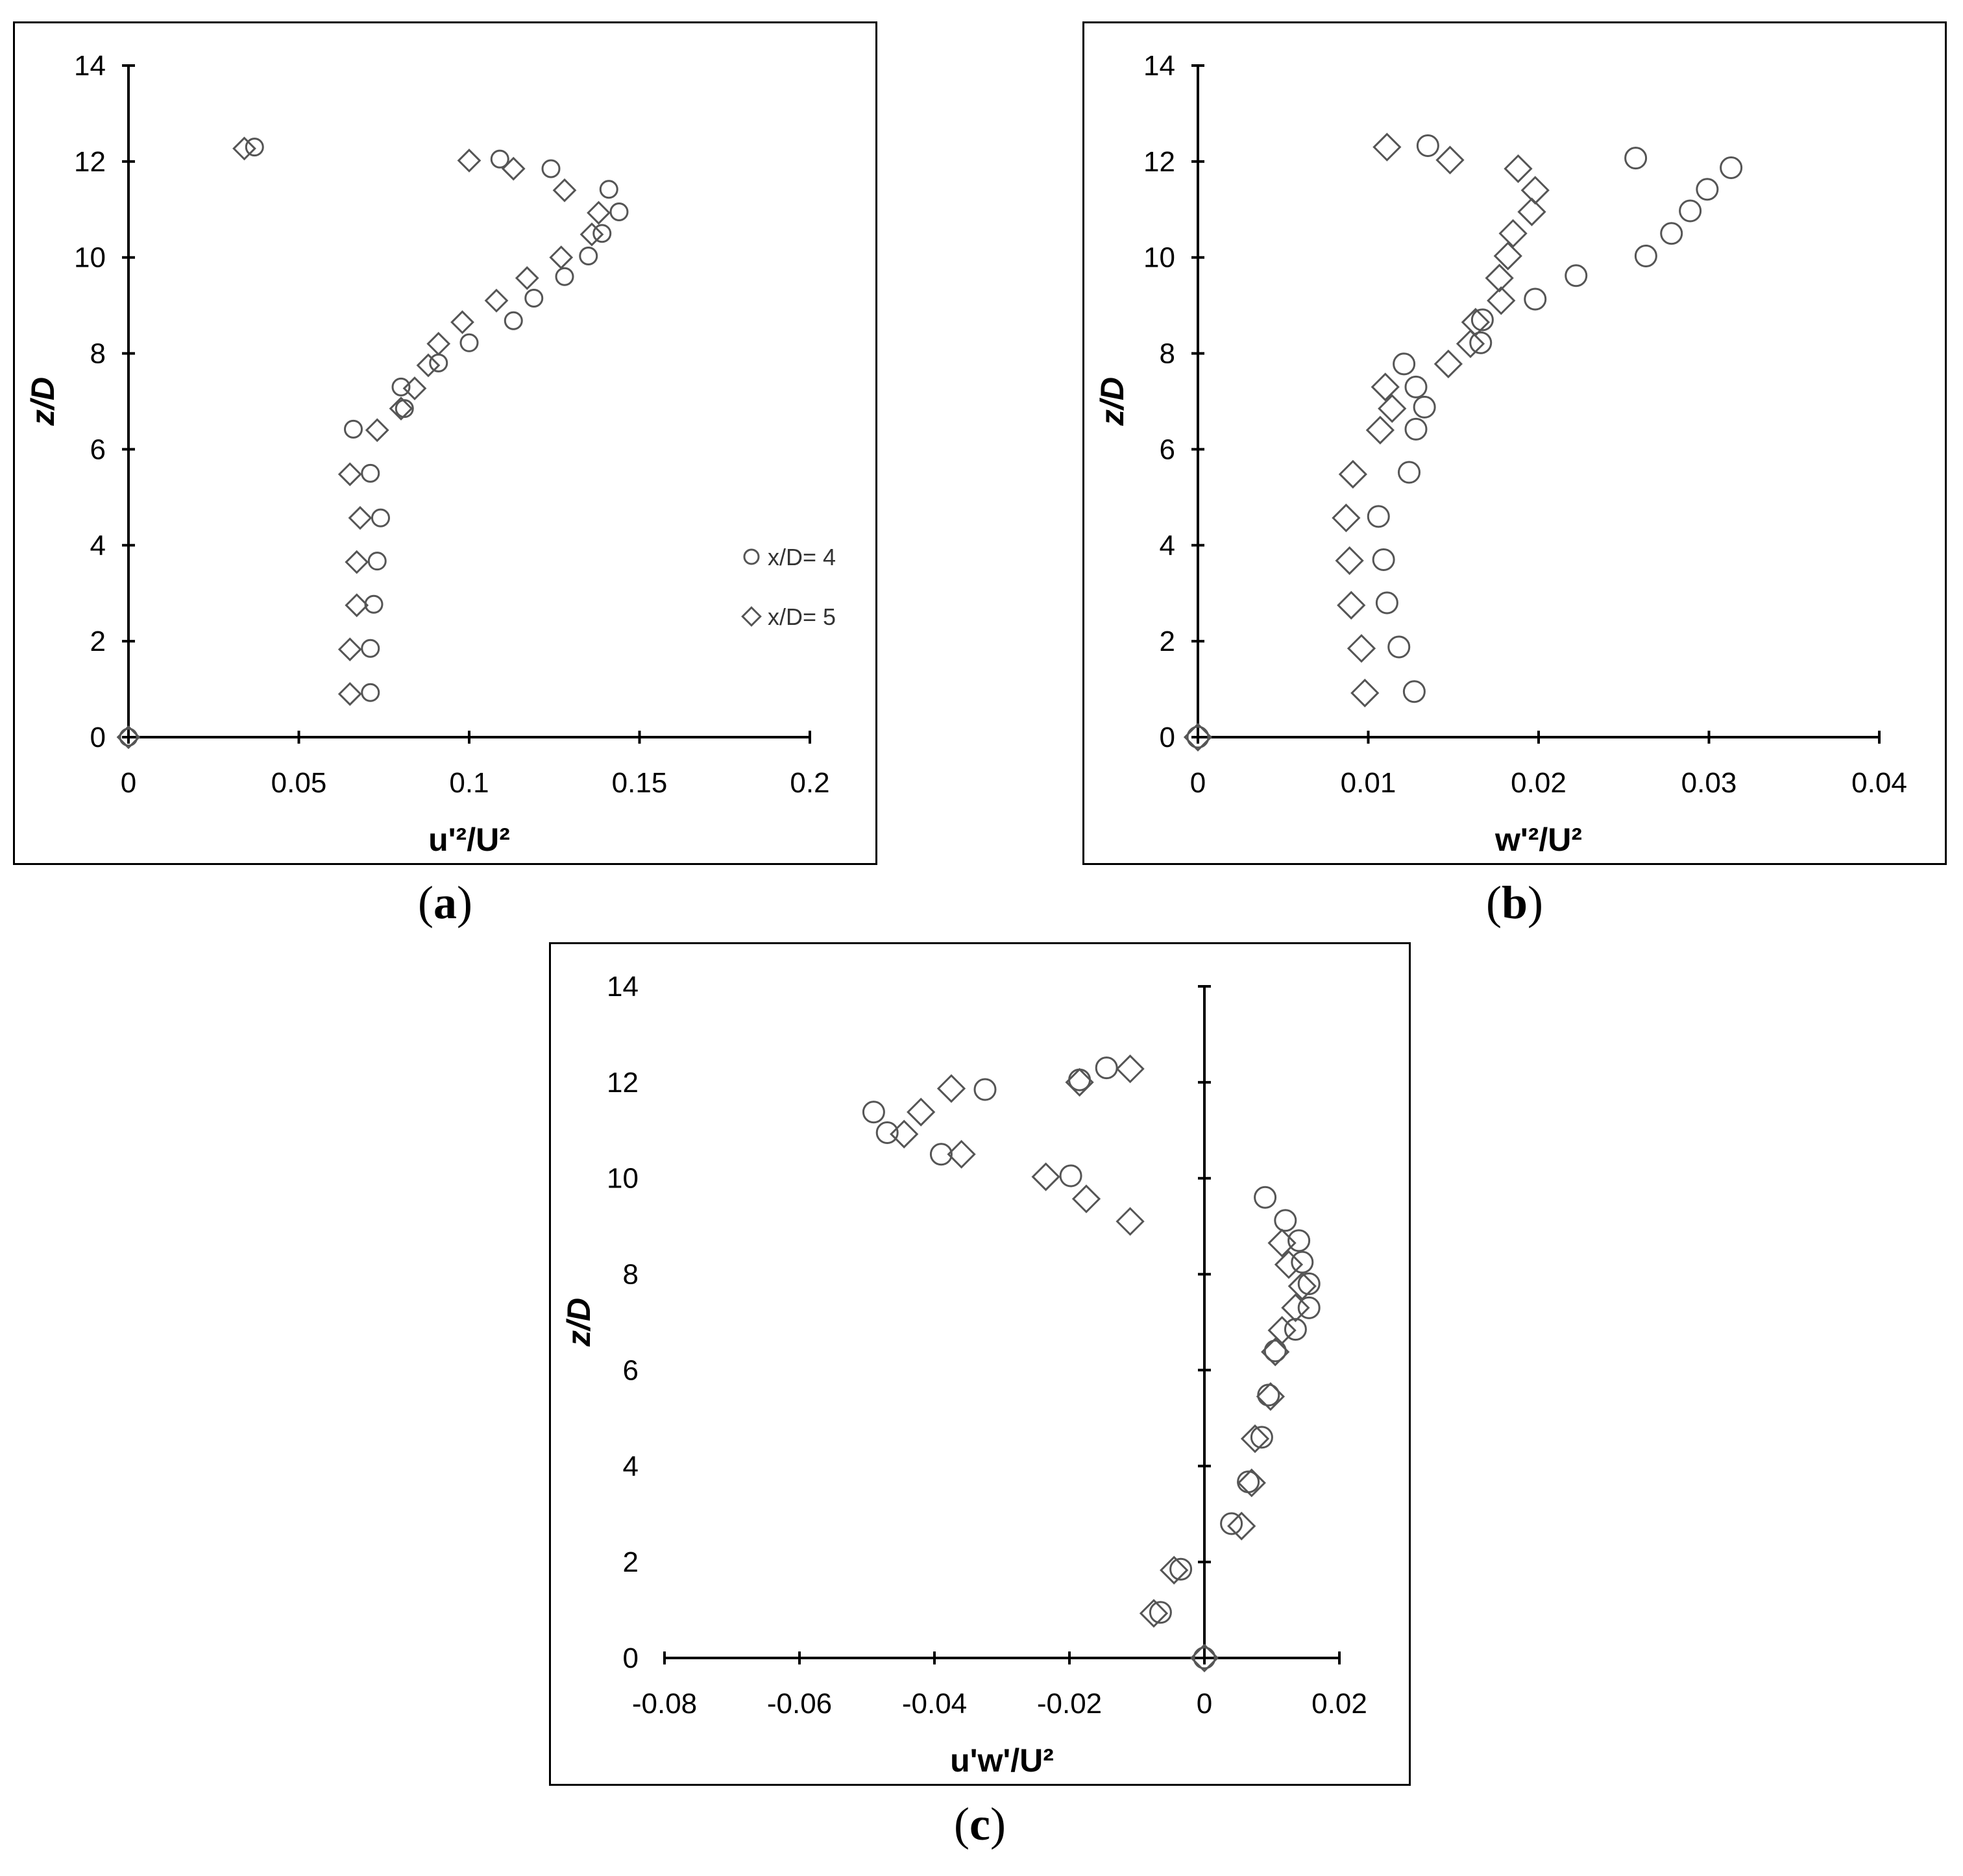  Describe the element at coordinates (934, 1704) in the screenshot. I see `x-tick-label: -0.04` at that location.